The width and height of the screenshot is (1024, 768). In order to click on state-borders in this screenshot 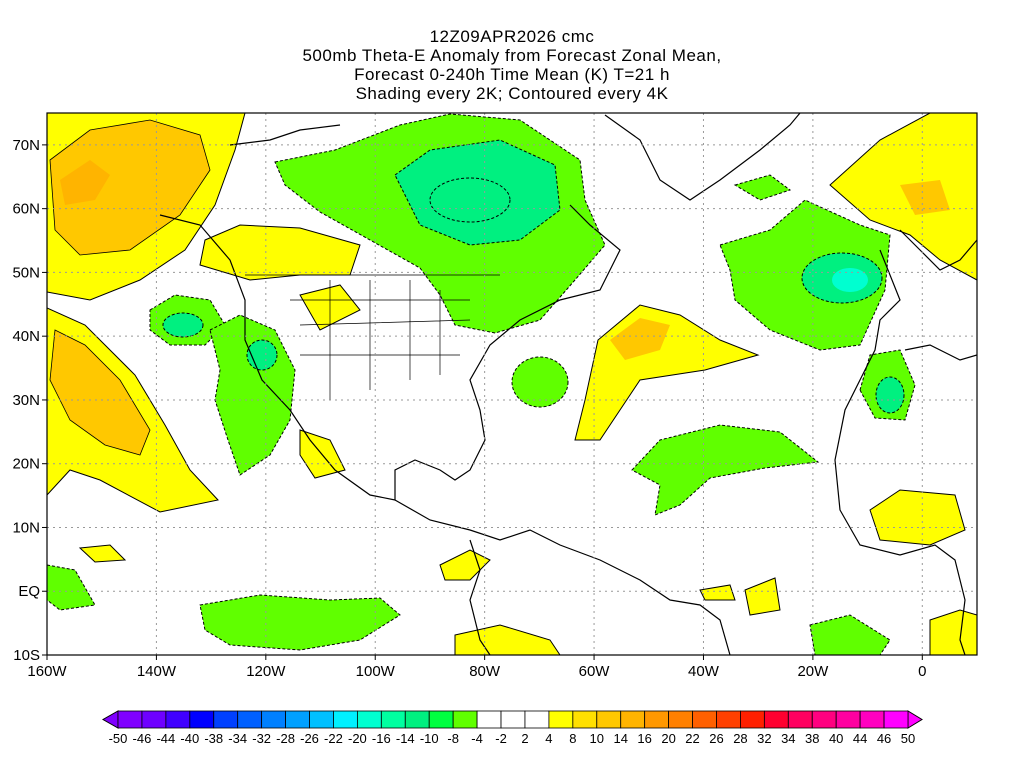, I will do `click(372, 337)`.